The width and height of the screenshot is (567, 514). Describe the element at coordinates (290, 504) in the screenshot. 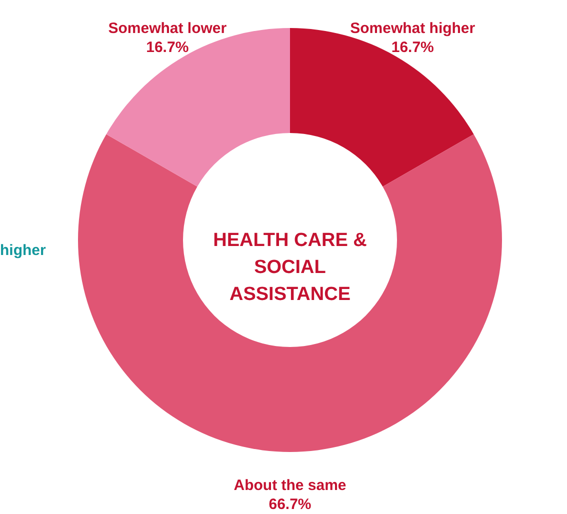

I see `data-label: 66.7%` at that location.